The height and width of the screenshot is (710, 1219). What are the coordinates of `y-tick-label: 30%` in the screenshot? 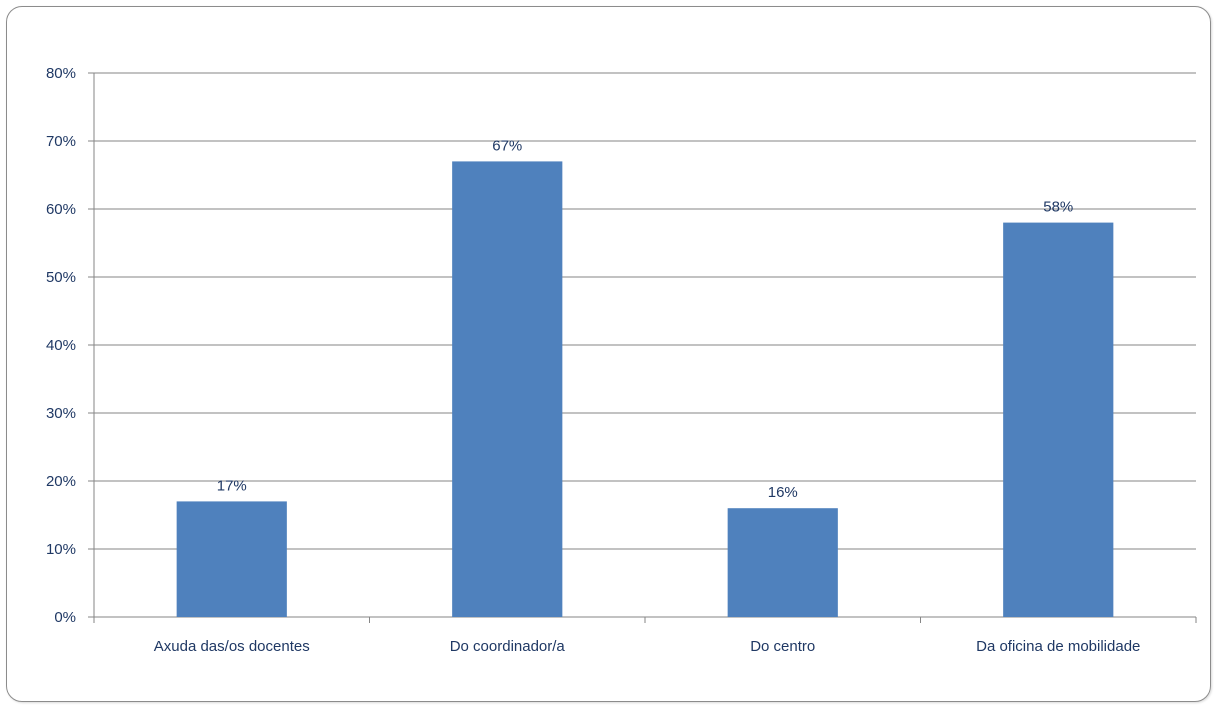 It's located at (61, 413).